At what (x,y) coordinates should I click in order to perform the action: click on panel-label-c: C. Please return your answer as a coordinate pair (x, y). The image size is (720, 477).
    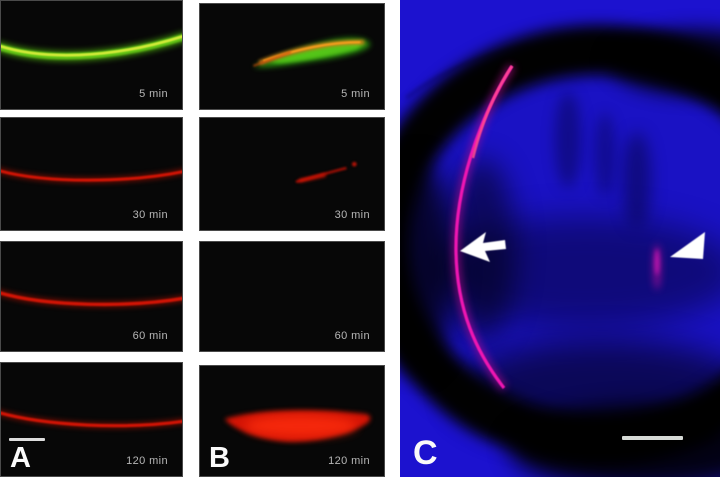
    Looking at the image, I should click on (425, 453).